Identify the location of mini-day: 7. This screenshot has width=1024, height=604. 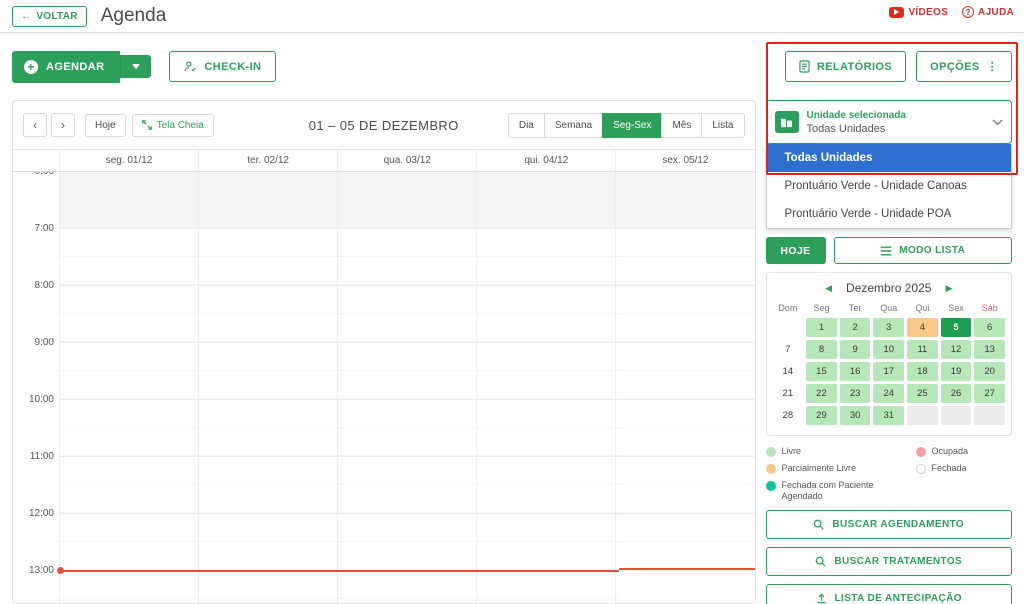
(788, 349).